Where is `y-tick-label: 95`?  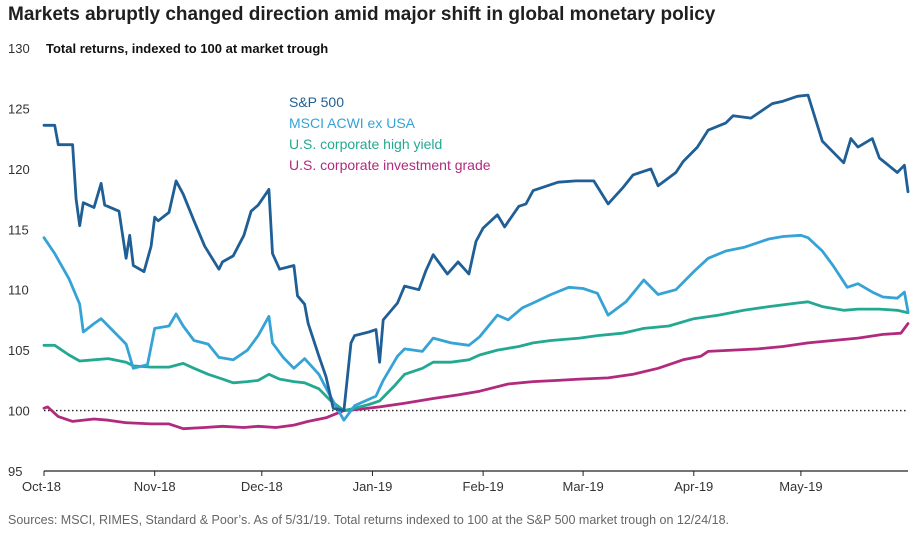 y-tick-label: 95 is located at coordinates (15, 471).